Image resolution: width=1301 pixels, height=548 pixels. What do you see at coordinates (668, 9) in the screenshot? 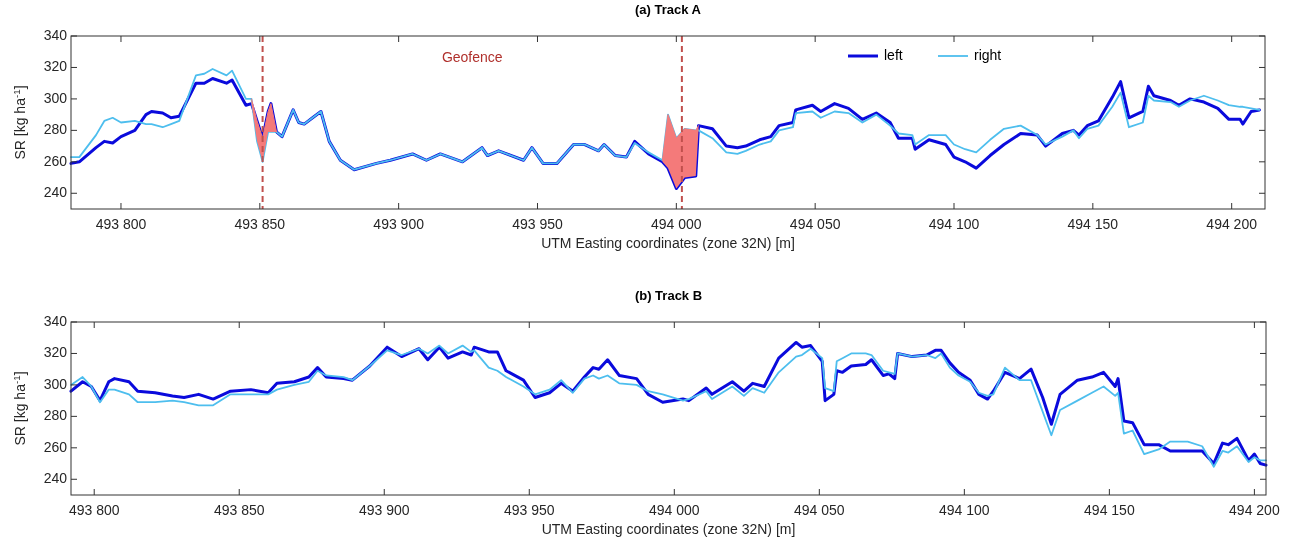
I see `chart-title: (a) Track A` at bounding box center [668, 9].